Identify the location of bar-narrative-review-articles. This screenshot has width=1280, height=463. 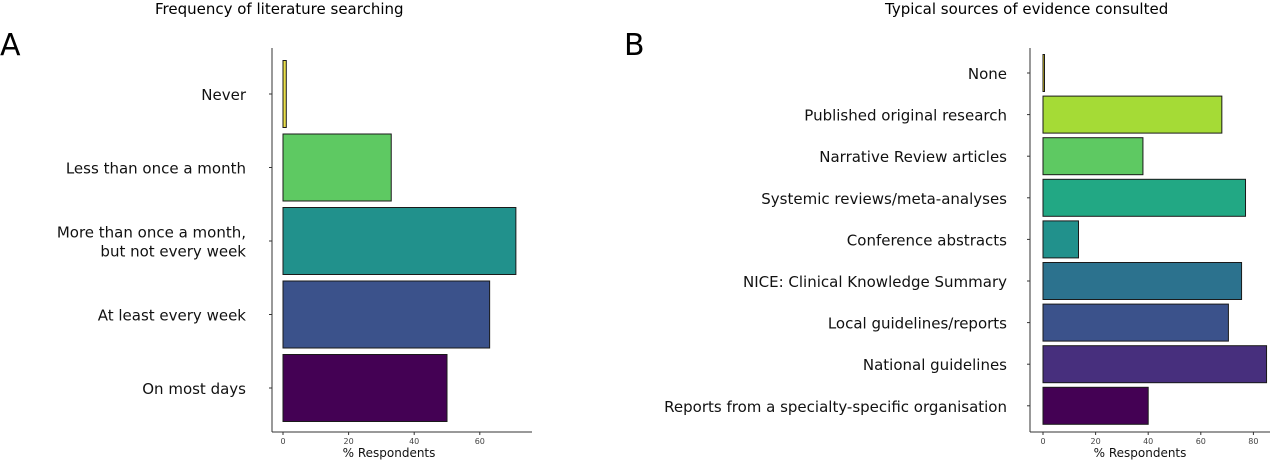
(1093, 156).